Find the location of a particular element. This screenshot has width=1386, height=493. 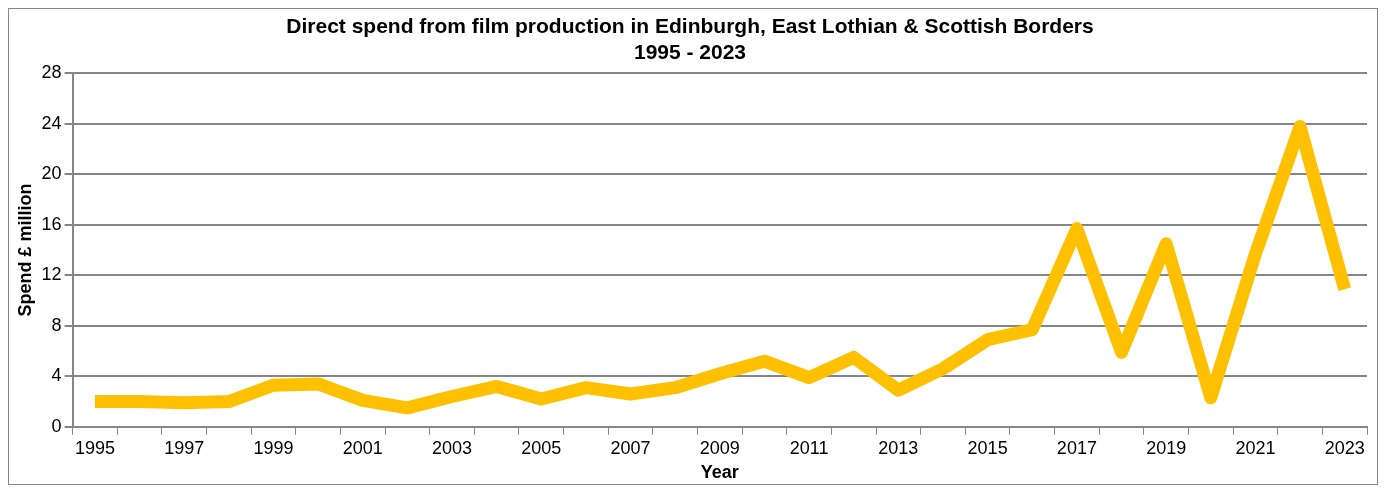

x-tick-label: 2005 is located at coordinates (541, 447).